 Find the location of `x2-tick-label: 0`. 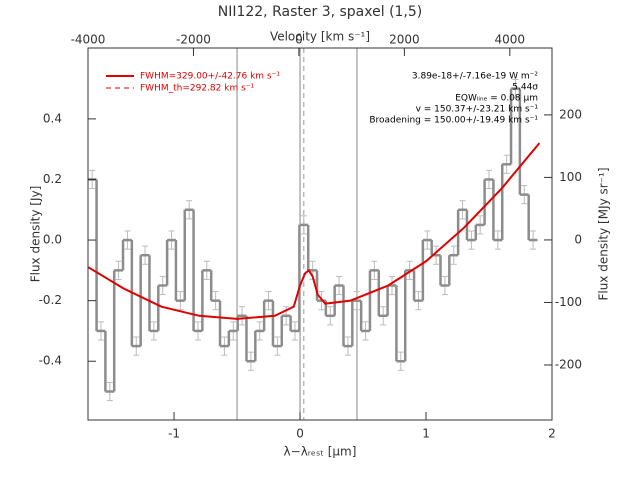

x2-tick-label: 0 is located at coordinates (299, 40).